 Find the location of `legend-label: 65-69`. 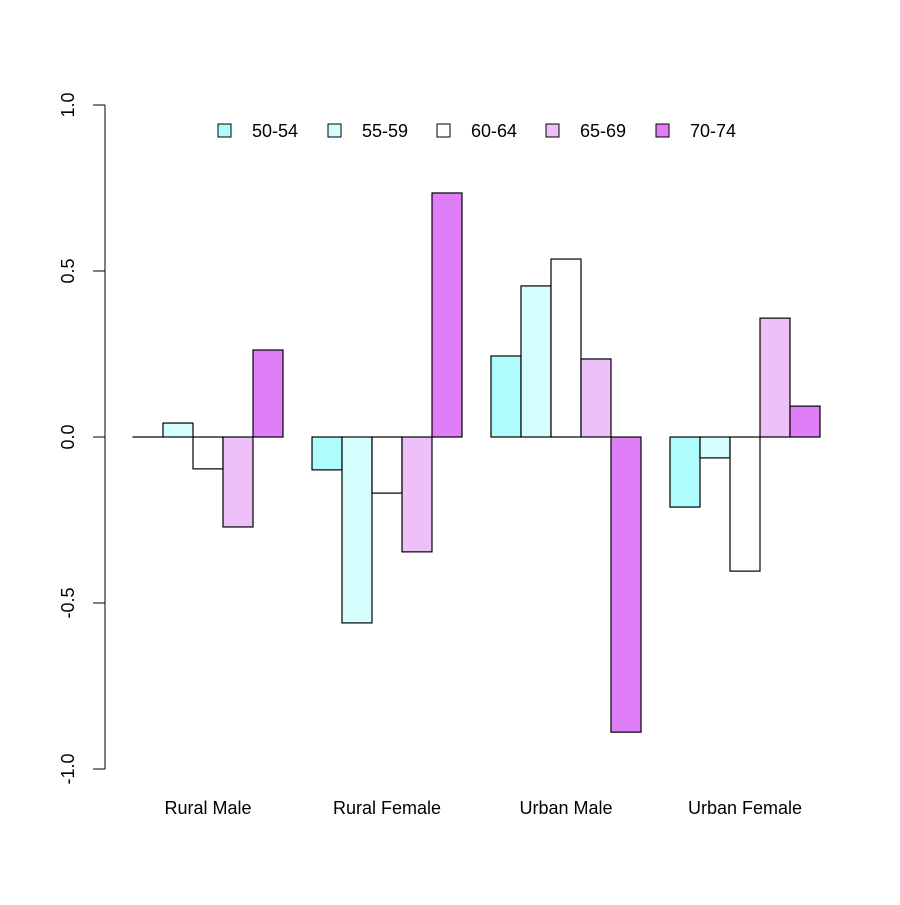

legend-label: 65-69 is located at coordinates (603, 131).